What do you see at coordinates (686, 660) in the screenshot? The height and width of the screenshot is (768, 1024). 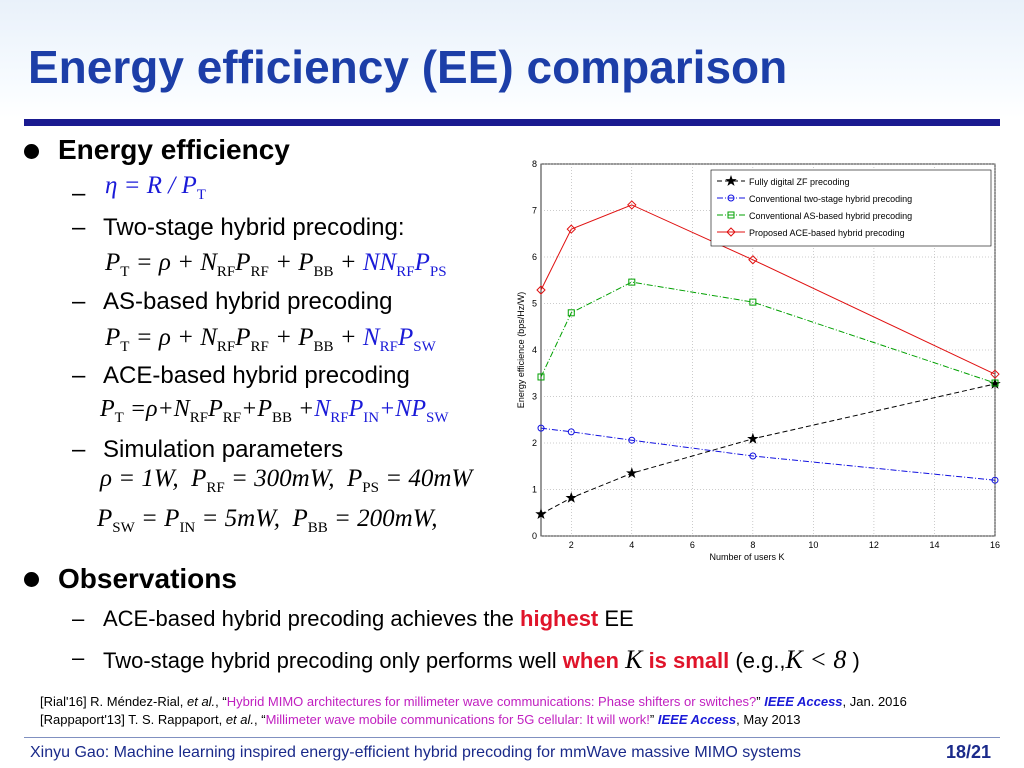 I see `text-run: is small` at bounding box center [686, 660].